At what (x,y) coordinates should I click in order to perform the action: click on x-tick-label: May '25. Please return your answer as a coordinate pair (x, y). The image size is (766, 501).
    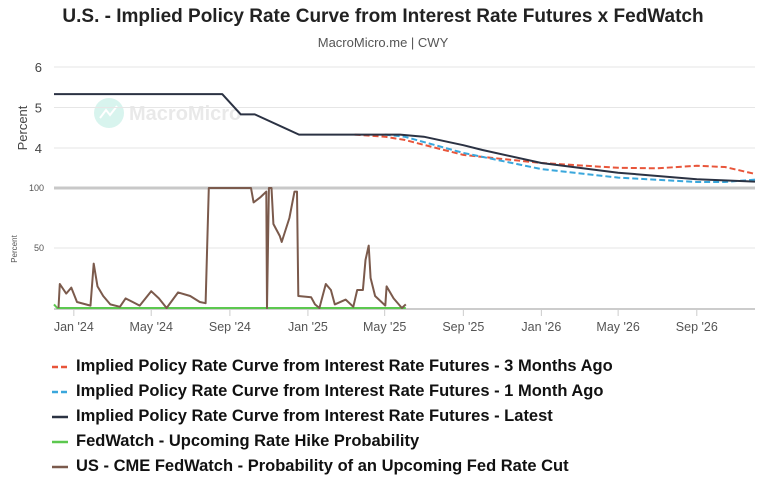
    Looking at the image, I should click on (384, 327).